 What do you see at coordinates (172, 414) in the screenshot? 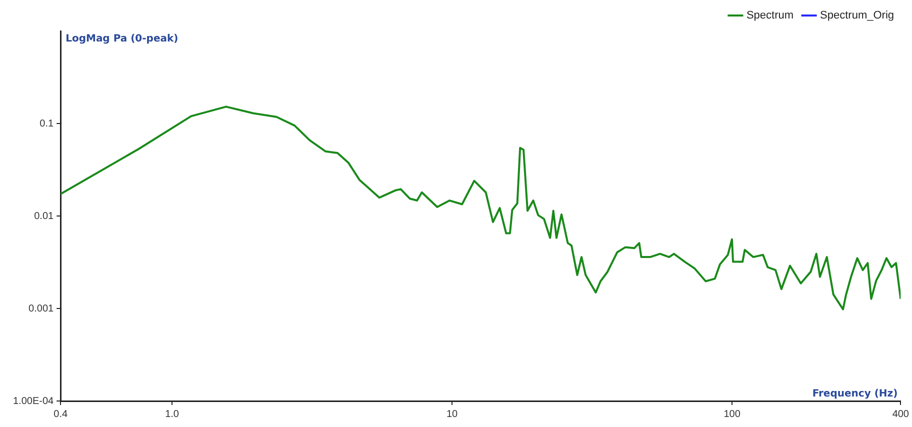
I see `x-tick-label: 1.0` at bounding box center [172, 414].